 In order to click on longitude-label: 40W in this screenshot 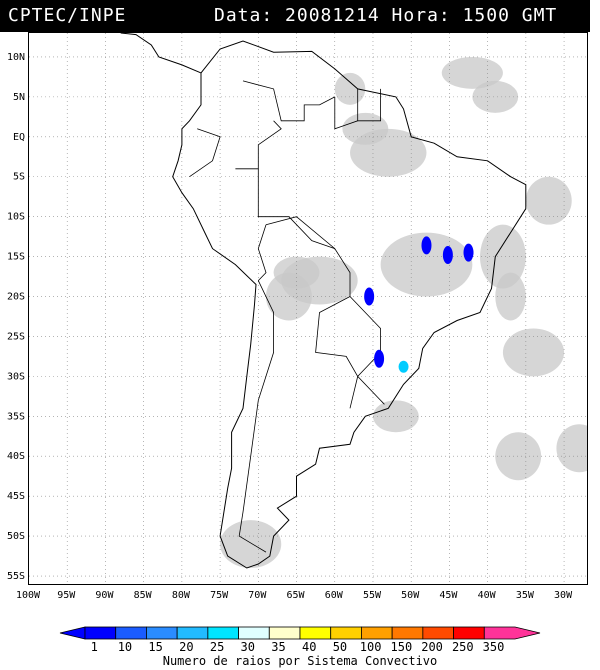, I will do `click(487, 595)`.